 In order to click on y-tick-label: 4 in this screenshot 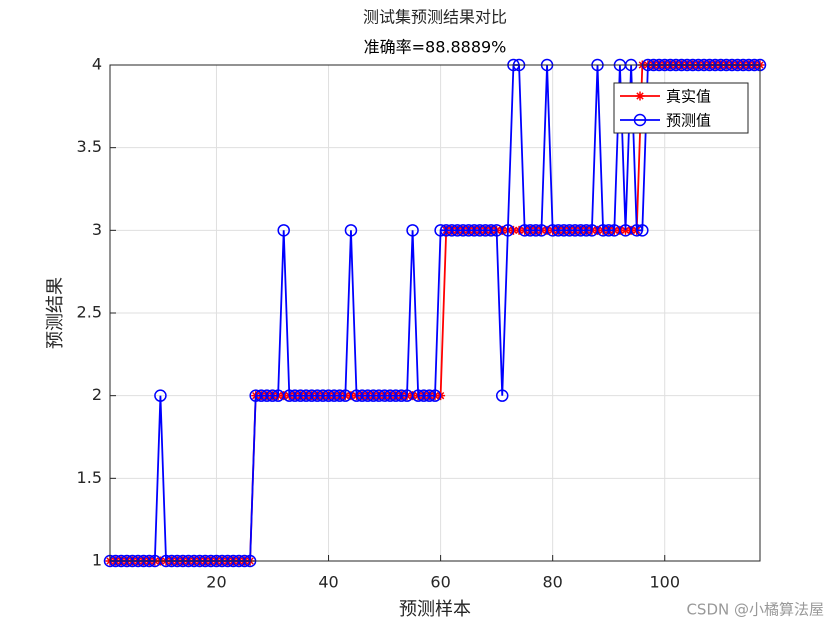, I will do `click(97, 64)`.